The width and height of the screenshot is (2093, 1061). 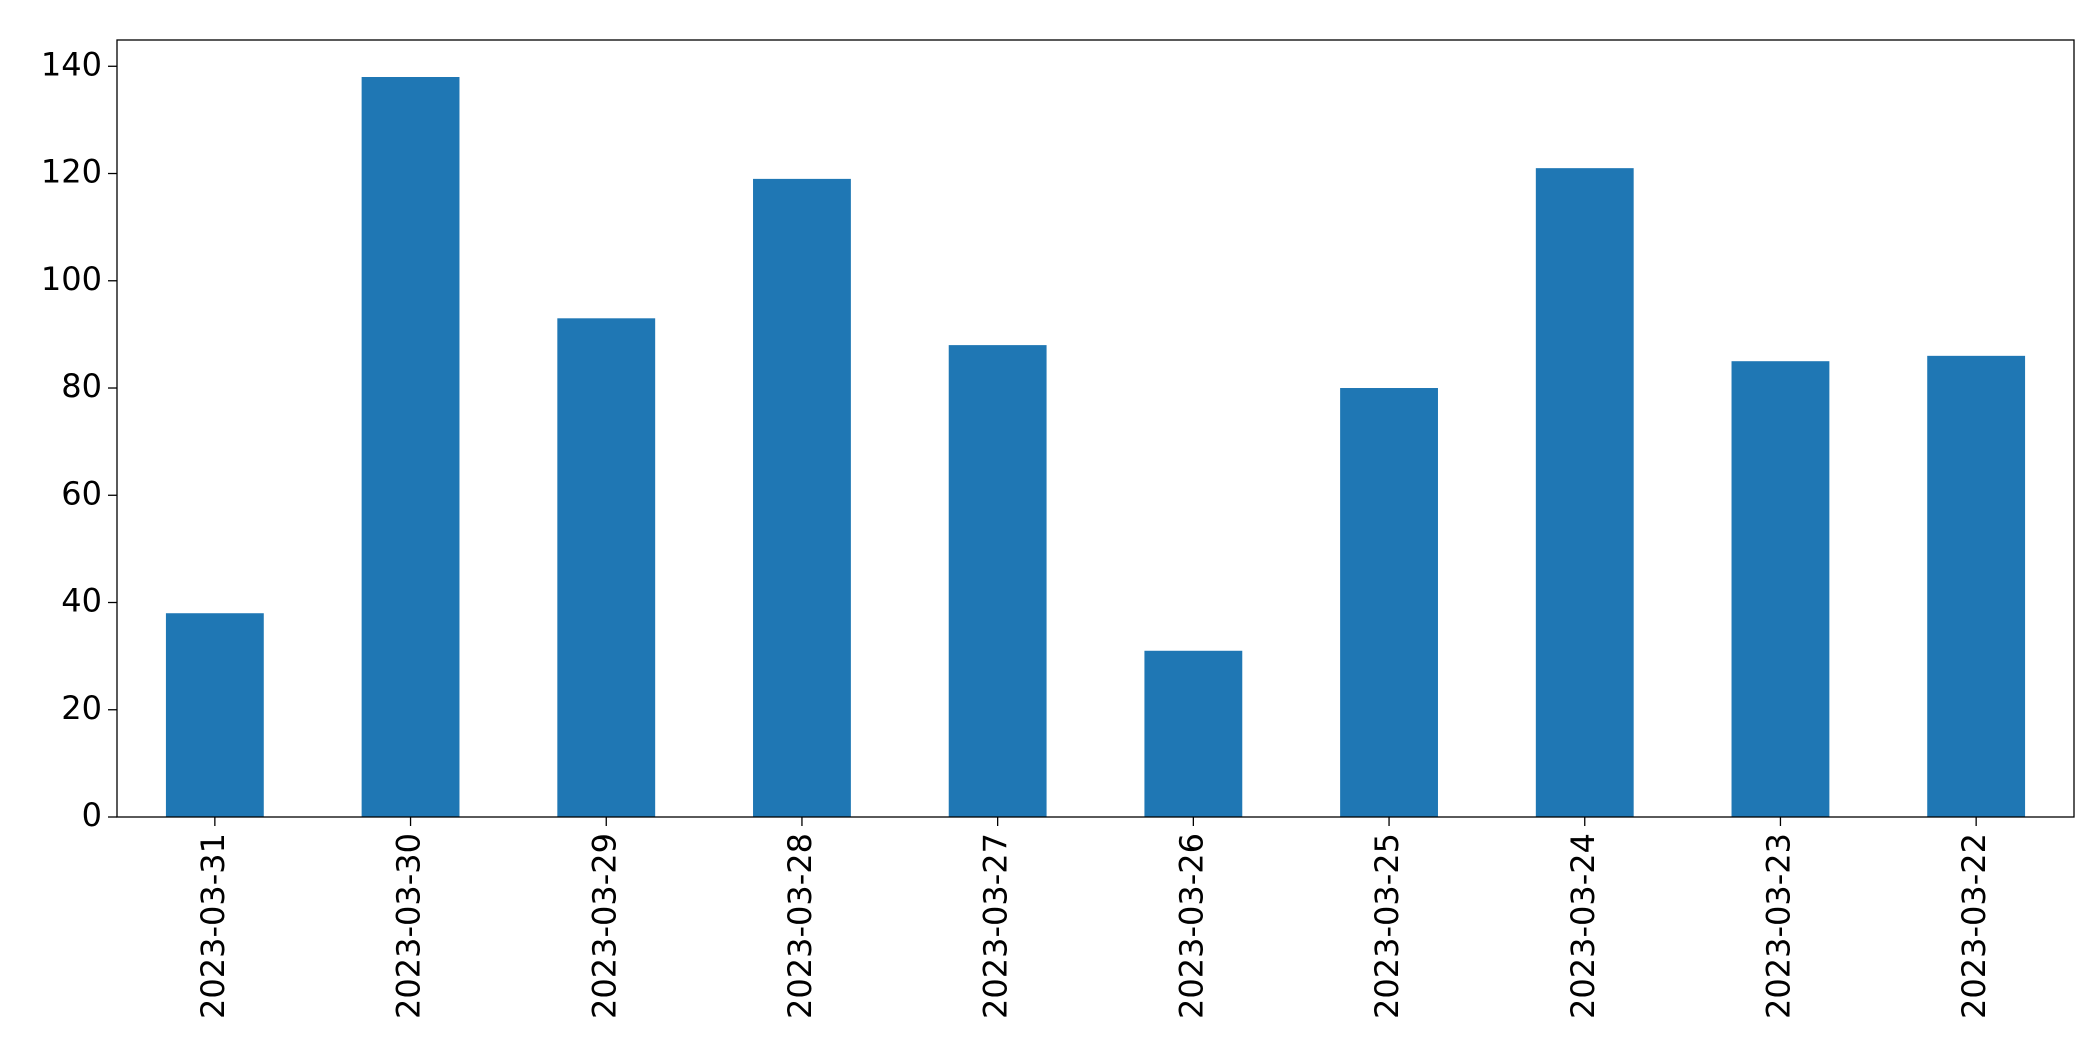 What do you see at coordinates (81, 386) in the screenshot?
I see `y-tick-label: 80` at bounding box center [81, 386].